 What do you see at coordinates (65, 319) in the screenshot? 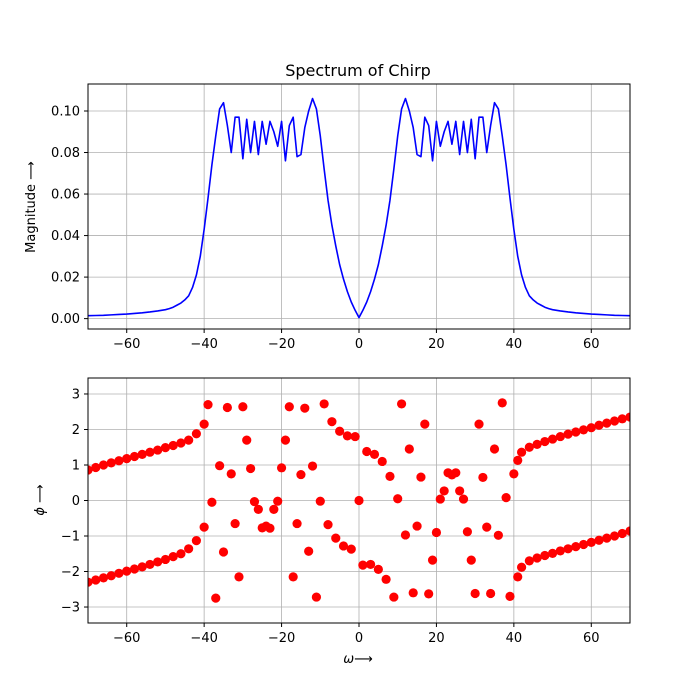
I see `magnitude-ytick-label: 0.00` at bounding box center [65, 319].